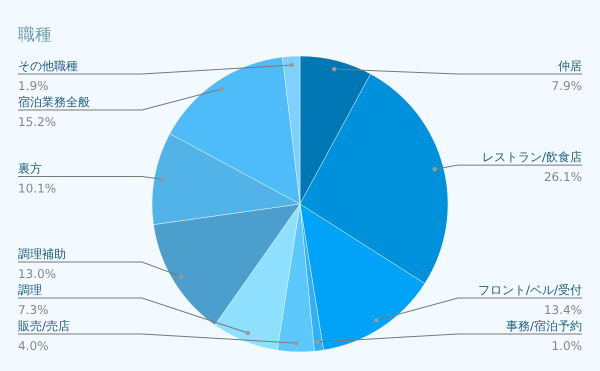  I want to click on slice-label: フロント/ベル/受付, so click(530, 290).